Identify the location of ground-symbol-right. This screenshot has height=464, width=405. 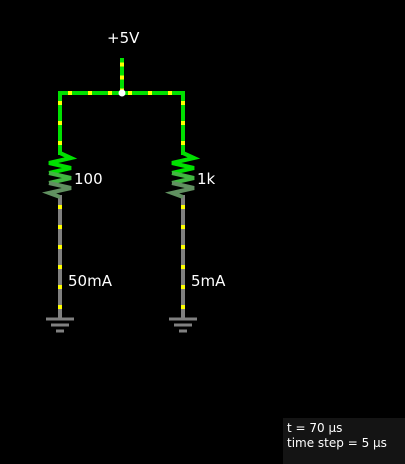
(183, 325).